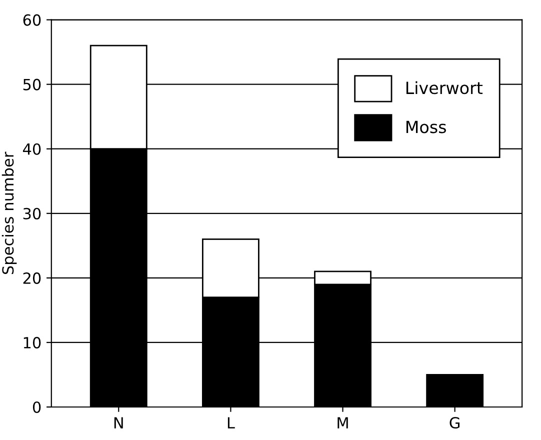 The height and width of the screenshot is (440, 541). Describe the element at coordinates (32, 20) in the screenshot. I see `y-tick-label: 60` at that location.